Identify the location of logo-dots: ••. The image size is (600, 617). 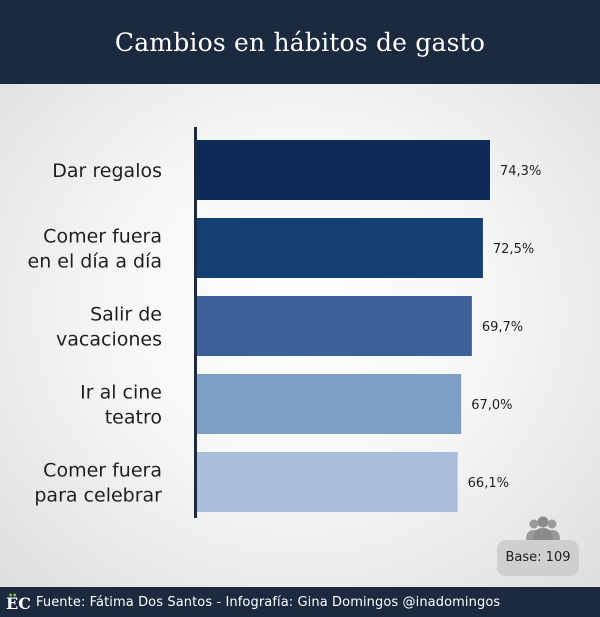
(12, 595).